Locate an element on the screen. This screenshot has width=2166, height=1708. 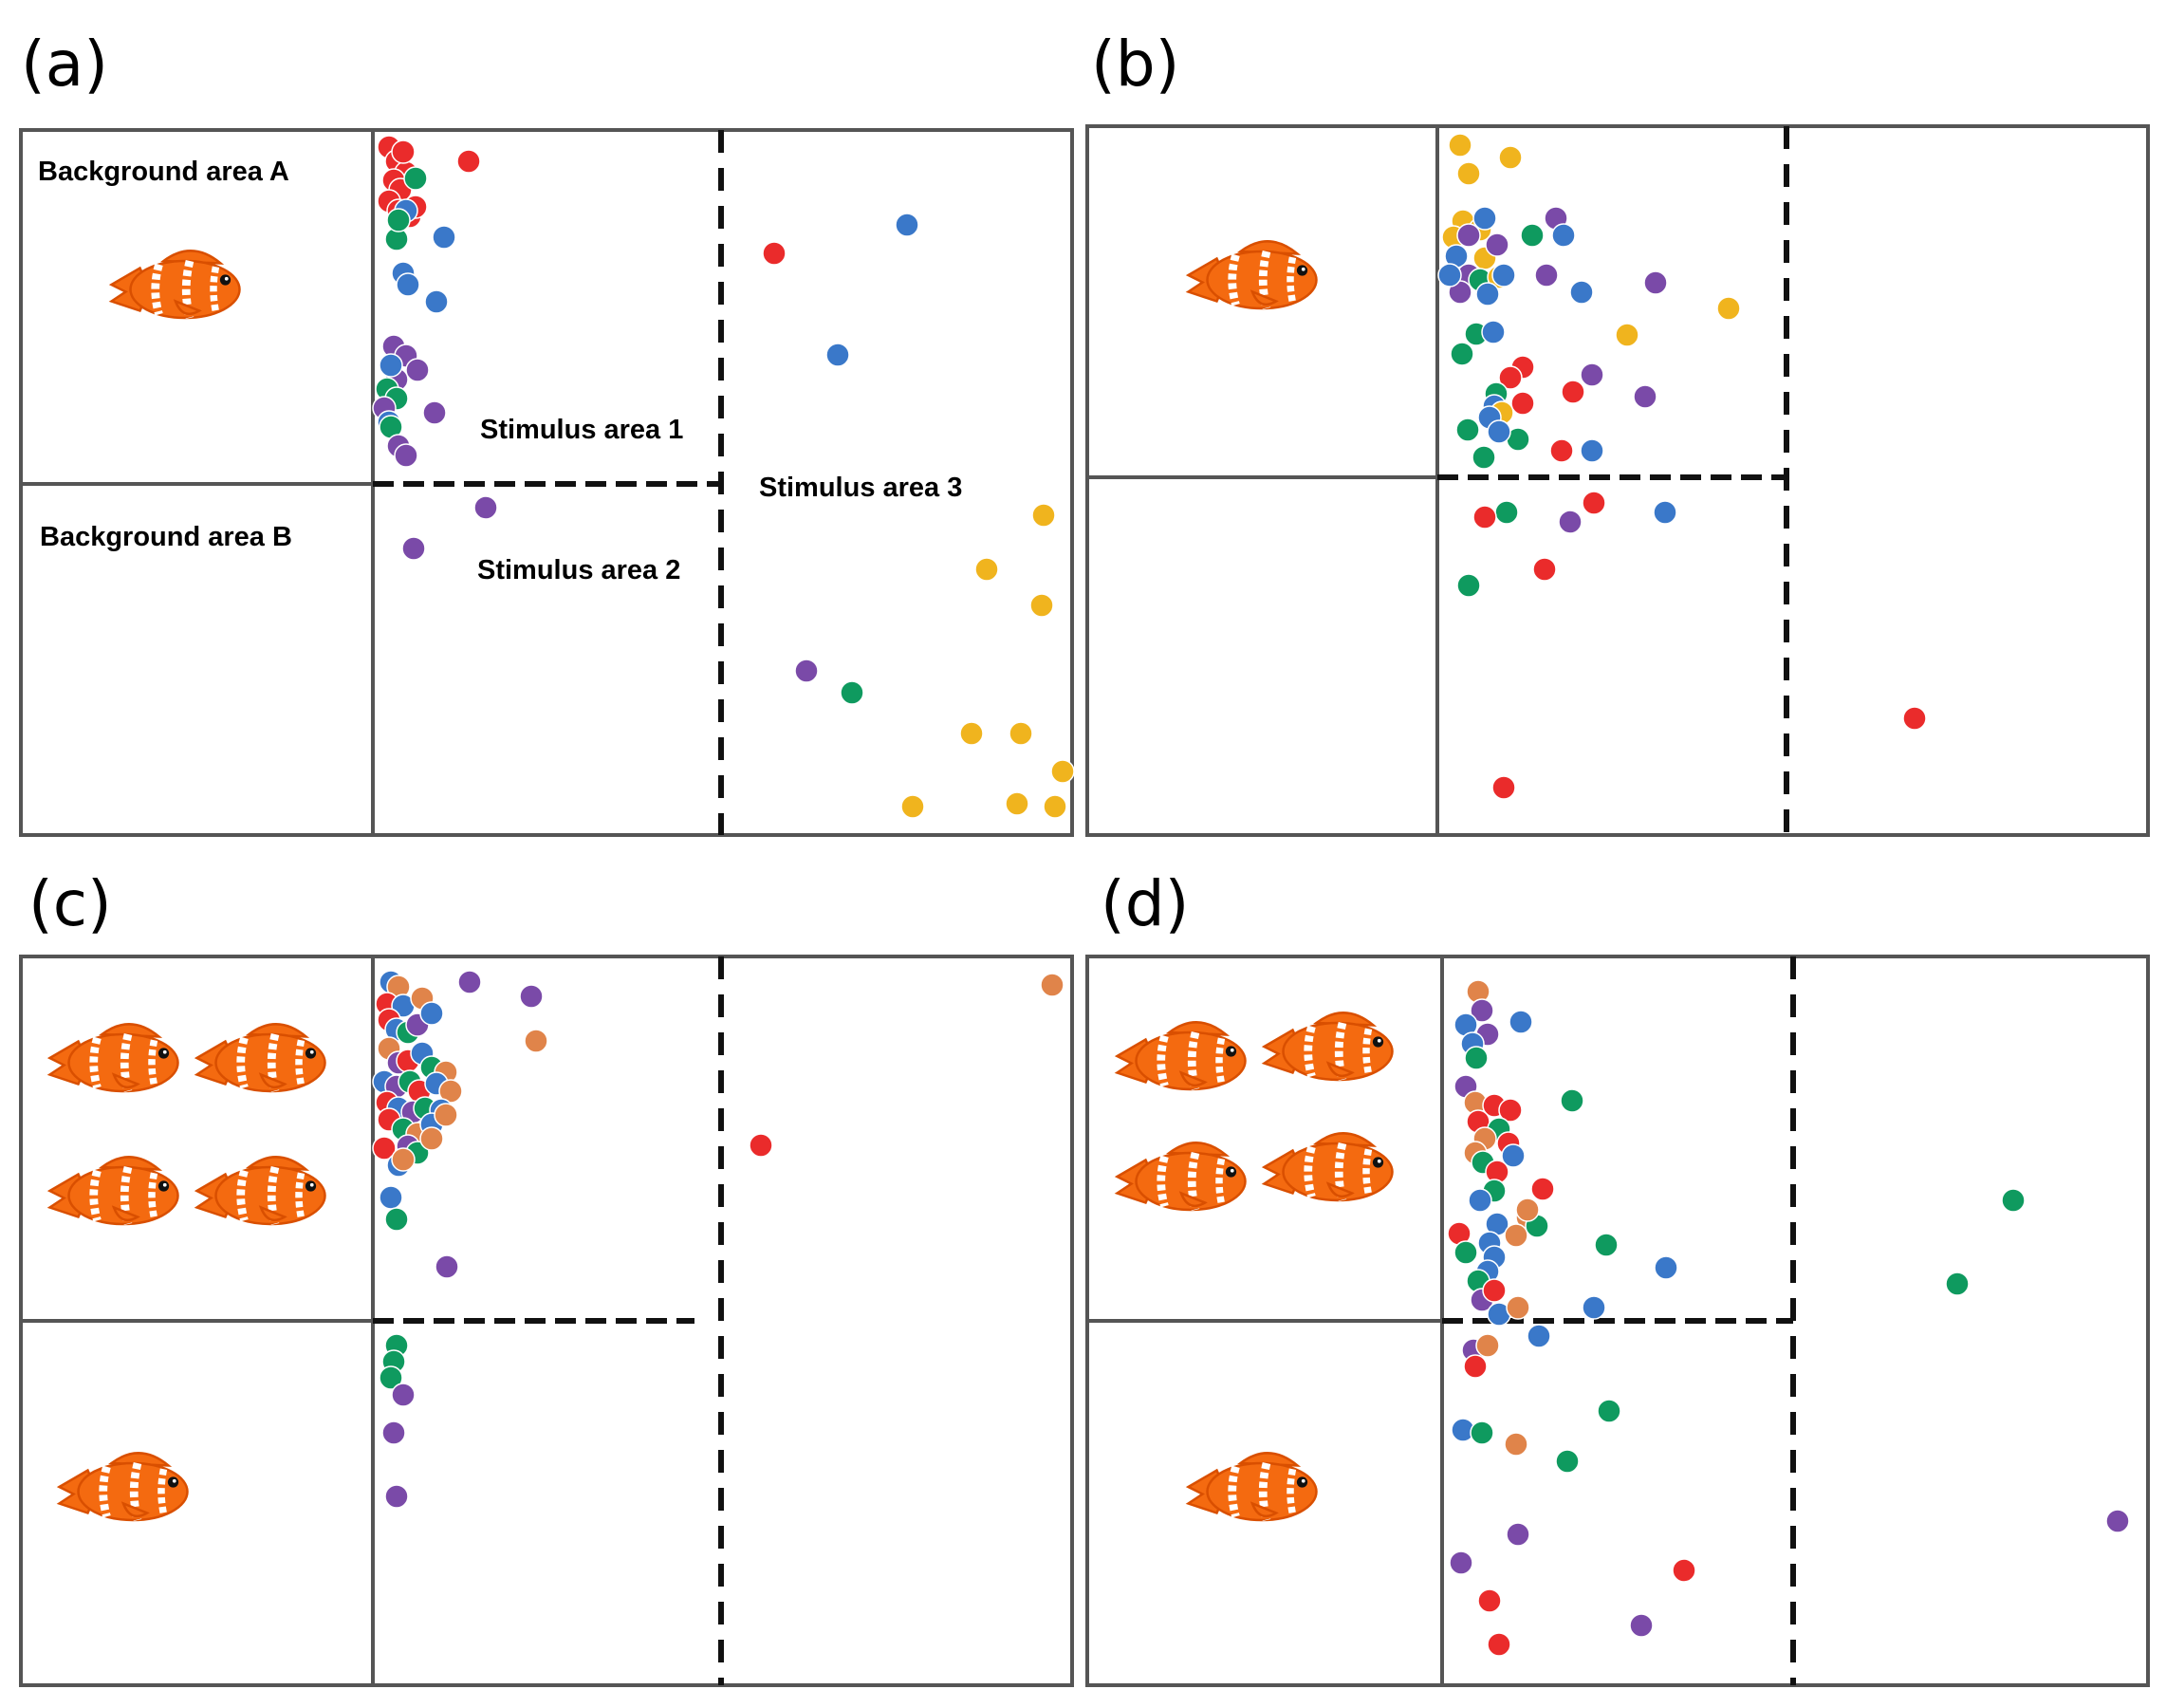
background-area-b-label: Background area B is located at coordinates (166, 537).